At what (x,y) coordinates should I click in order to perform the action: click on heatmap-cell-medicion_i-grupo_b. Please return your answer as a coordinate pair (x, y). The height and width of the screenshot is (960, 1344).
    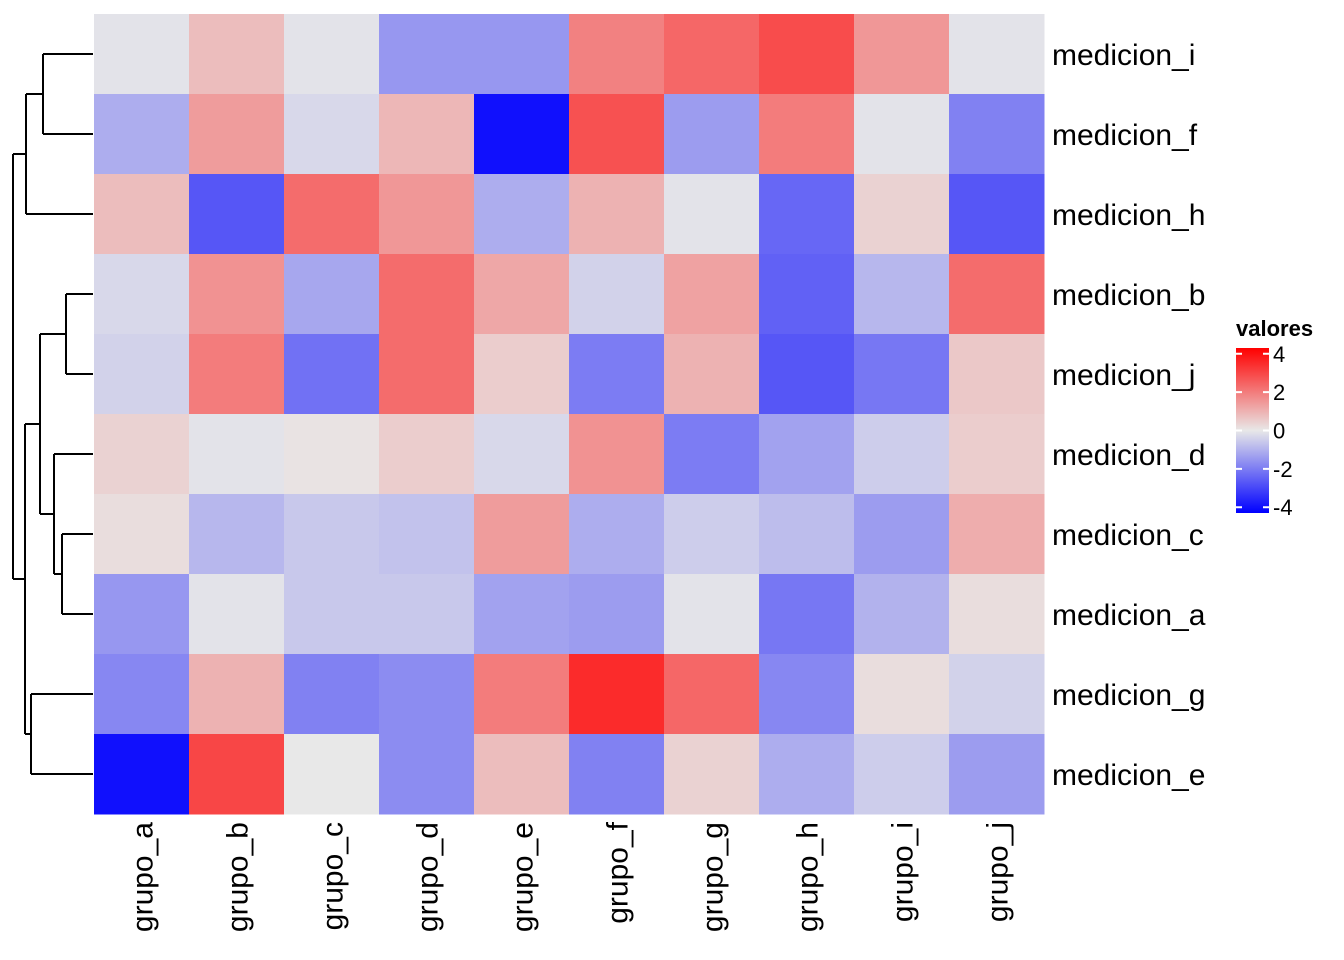
    Looking at the image, I should click on (237, 54).